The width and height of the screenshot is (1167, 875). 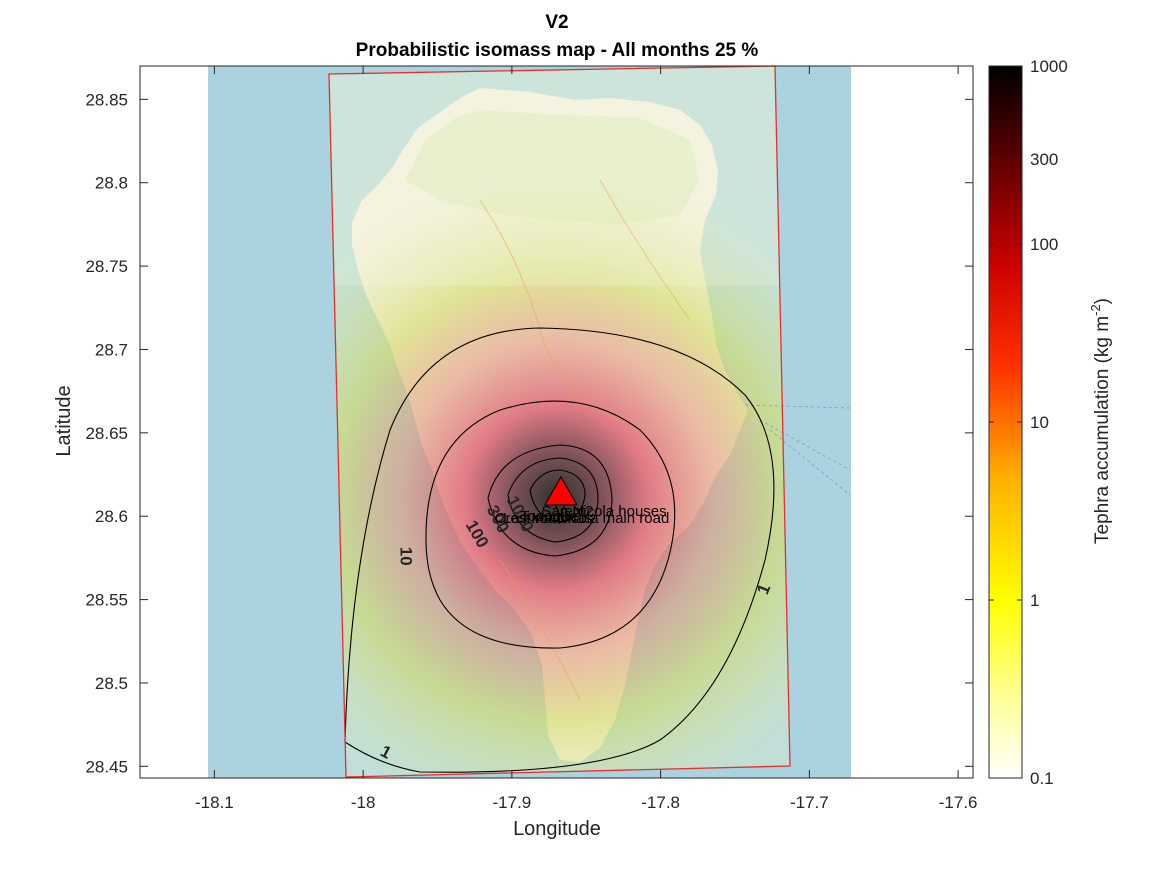 I want to click on y-axis-label: Latitude, so click(x=64, y=420).